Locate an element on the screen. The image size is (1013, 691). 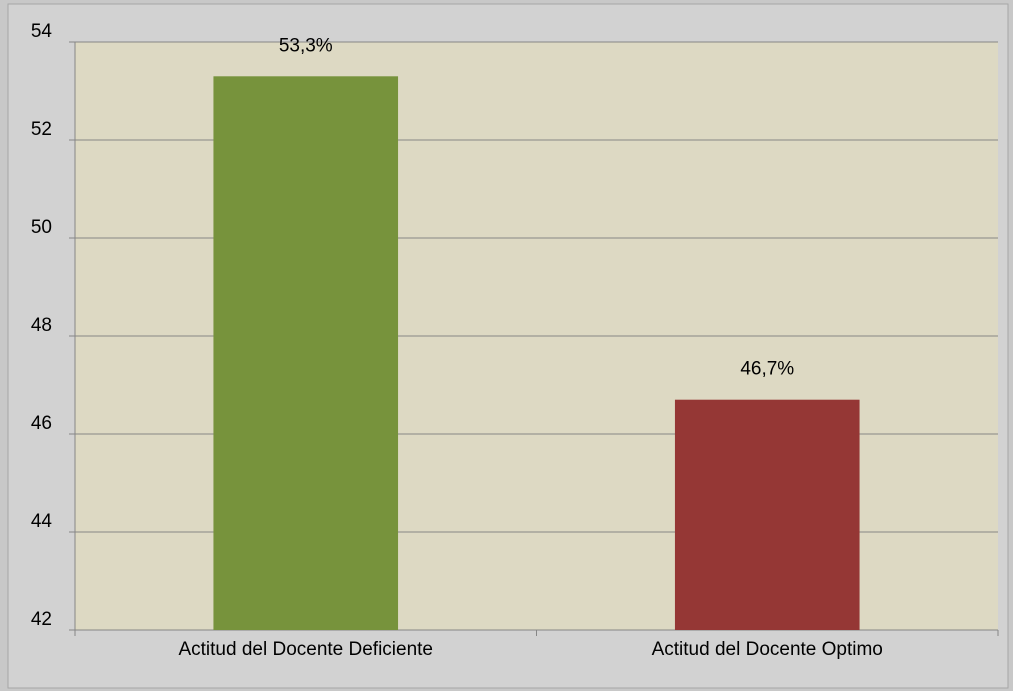
y-tick-label: 50 is located at coordinates (41, 227).